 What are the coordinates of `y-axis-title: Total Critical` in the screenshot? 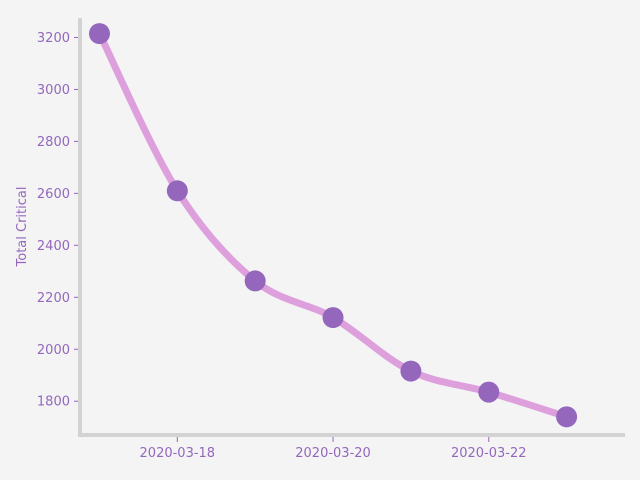 It's located at (22, 227).